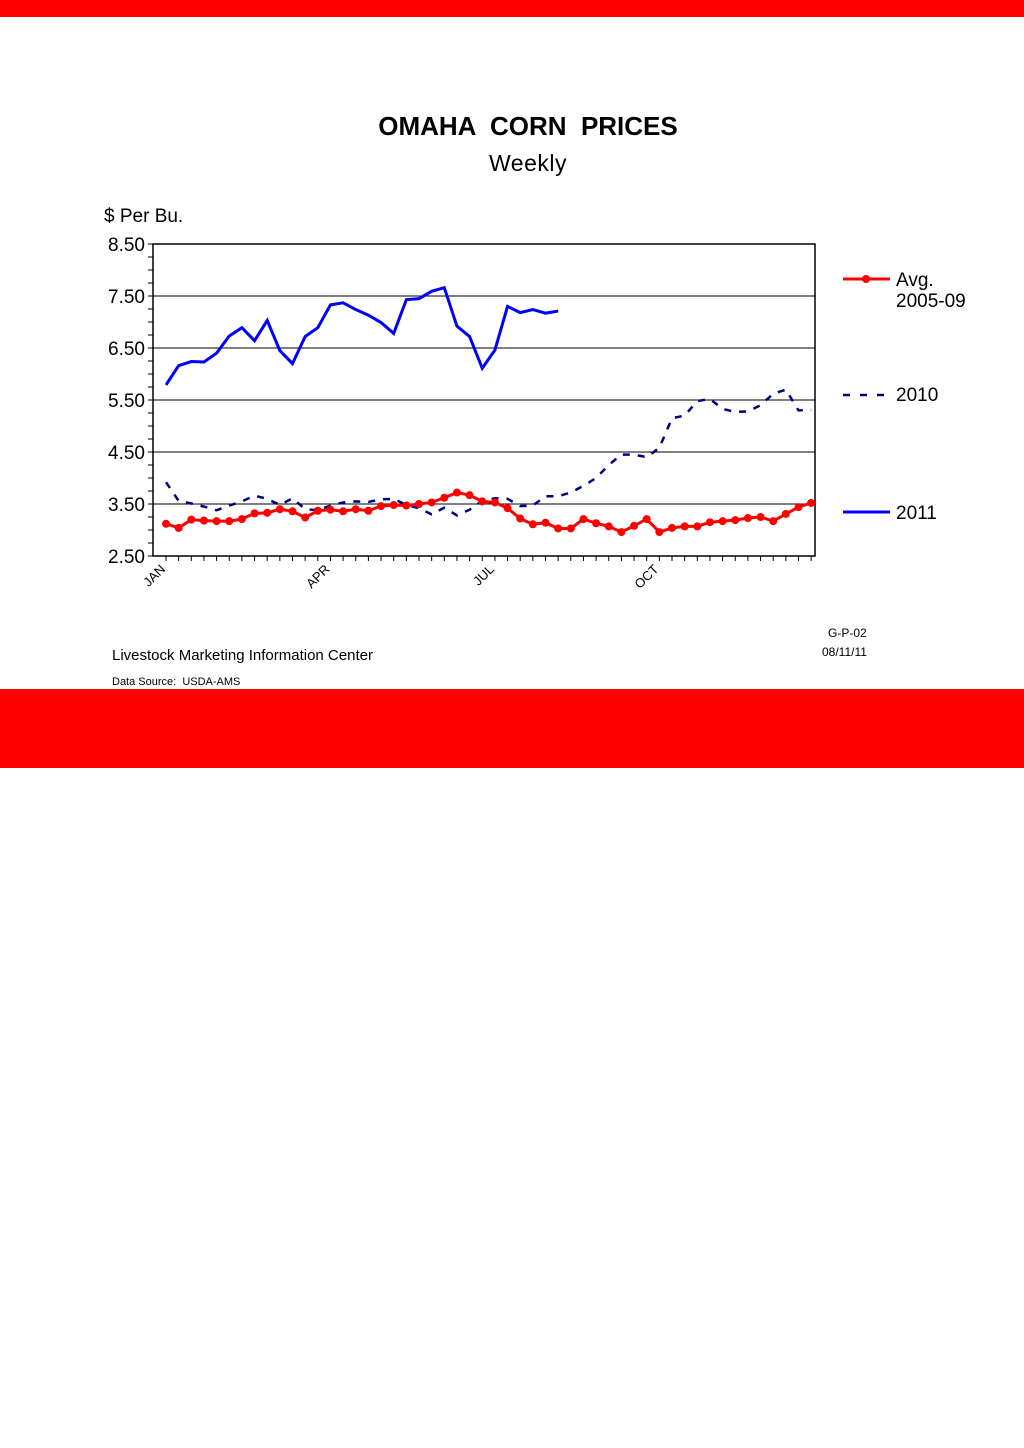 The width and height of the screenshot is (1024, 1448). I want to click on university-extension-text: University Extension, so click(106, 1436).